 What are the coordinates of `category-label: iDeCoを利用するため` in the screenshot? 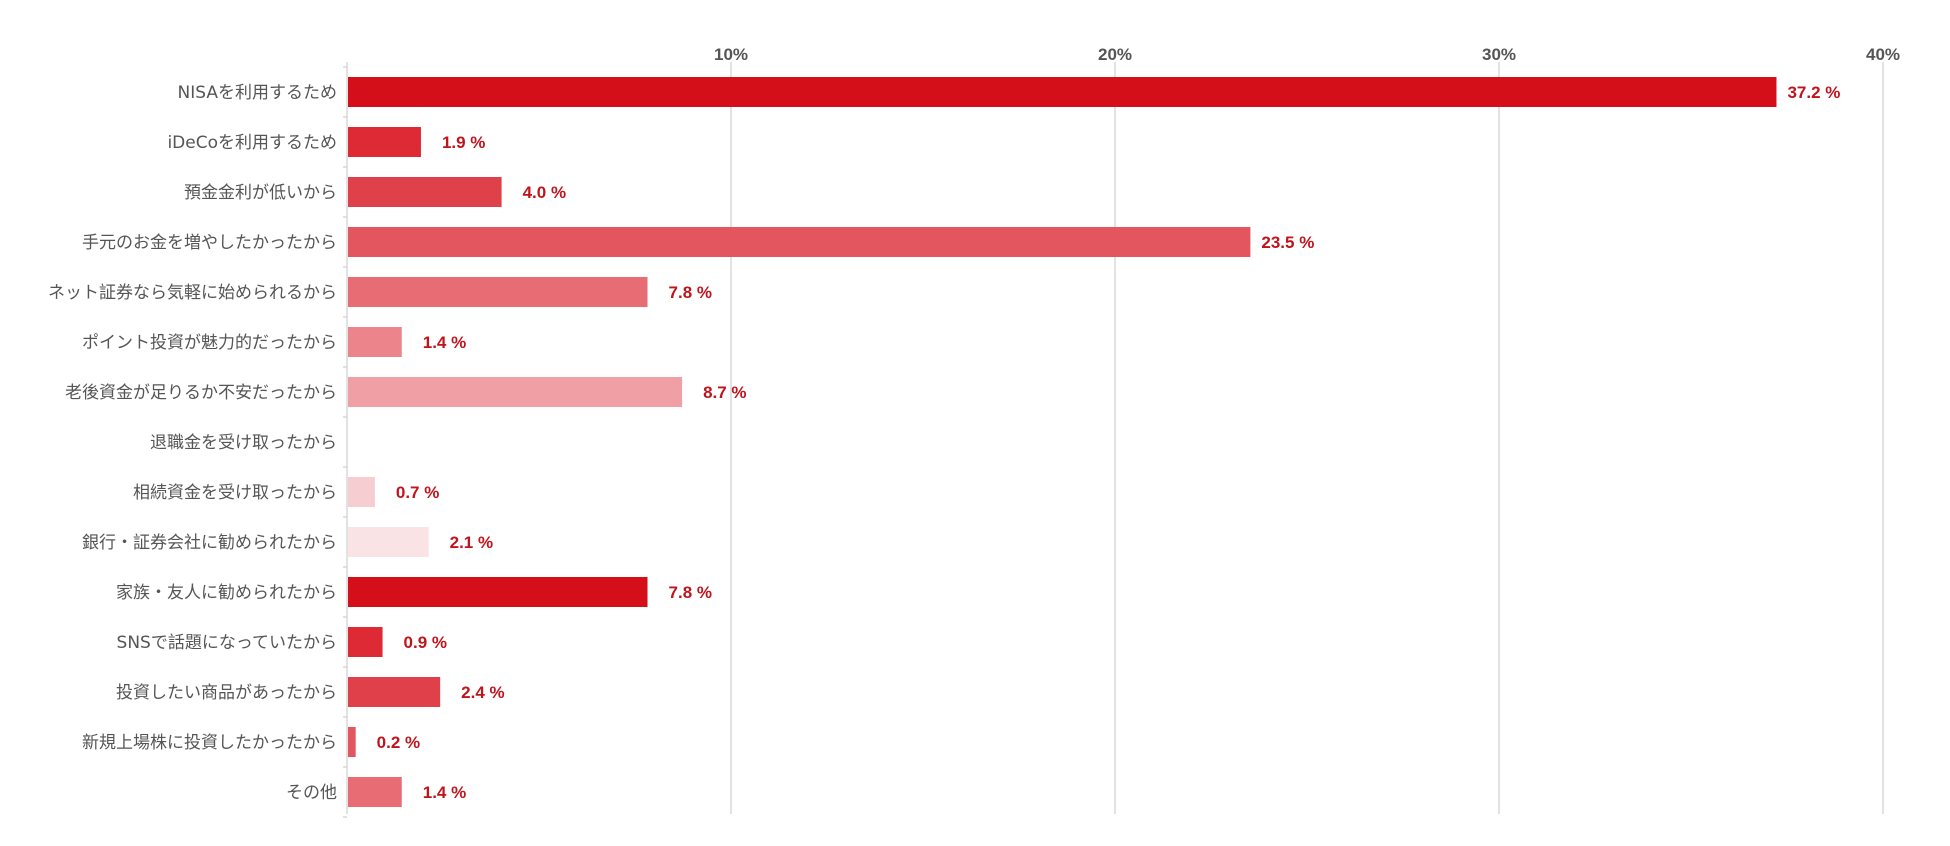 It's located at (252, 143).